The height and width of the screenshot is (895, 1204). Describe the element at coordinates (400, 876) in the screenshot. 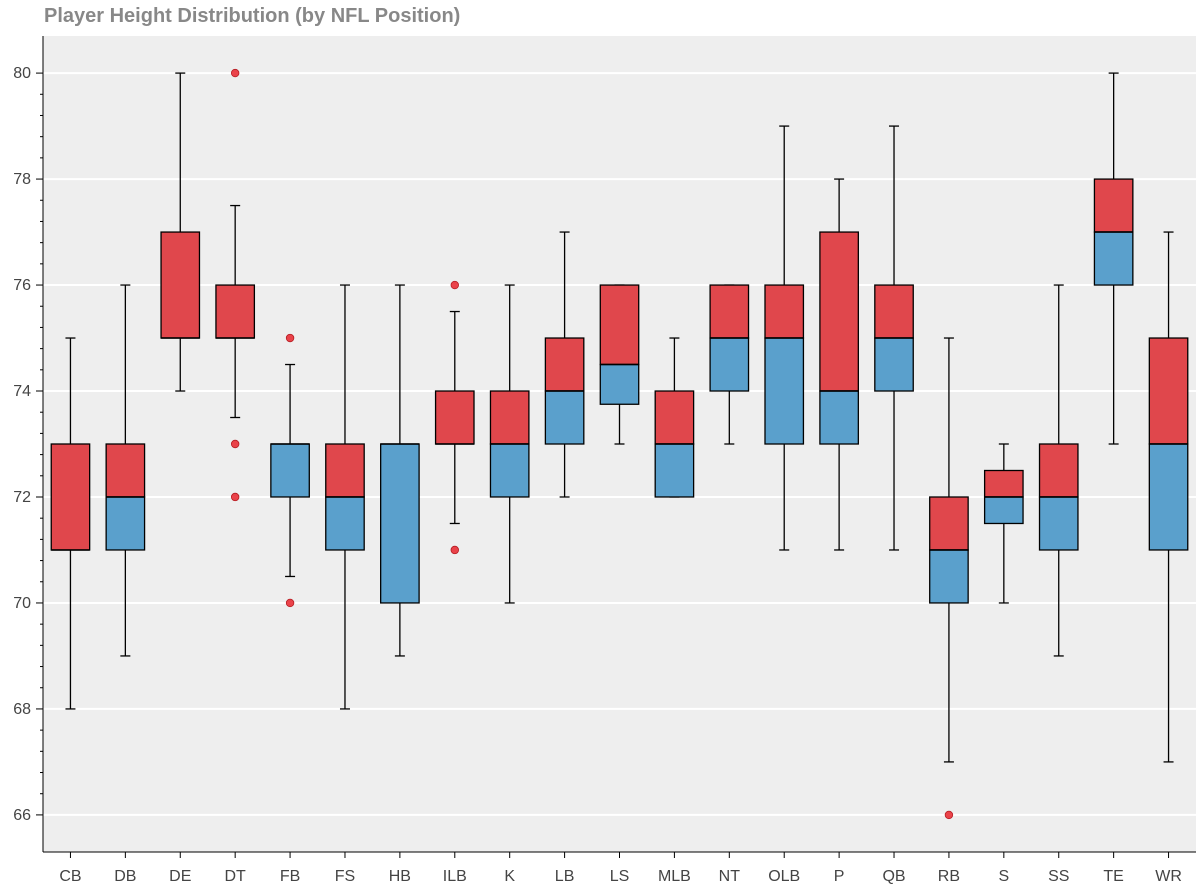

I see `x-tick-label: HB` at that location.